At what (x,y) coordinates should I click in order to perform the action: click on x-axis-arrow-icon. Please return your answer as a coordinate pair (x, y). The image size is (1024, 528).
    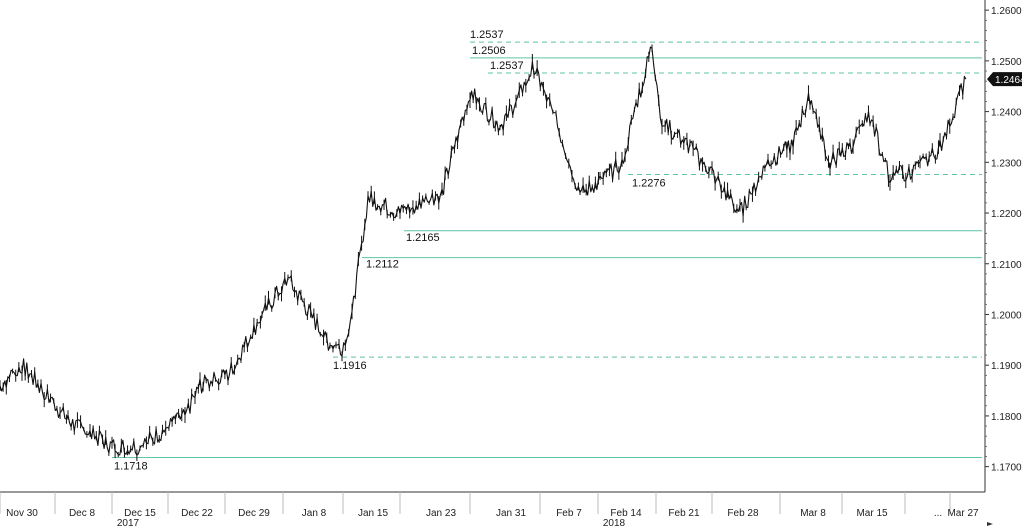
    Looking at the image, I should click on (990, 524).